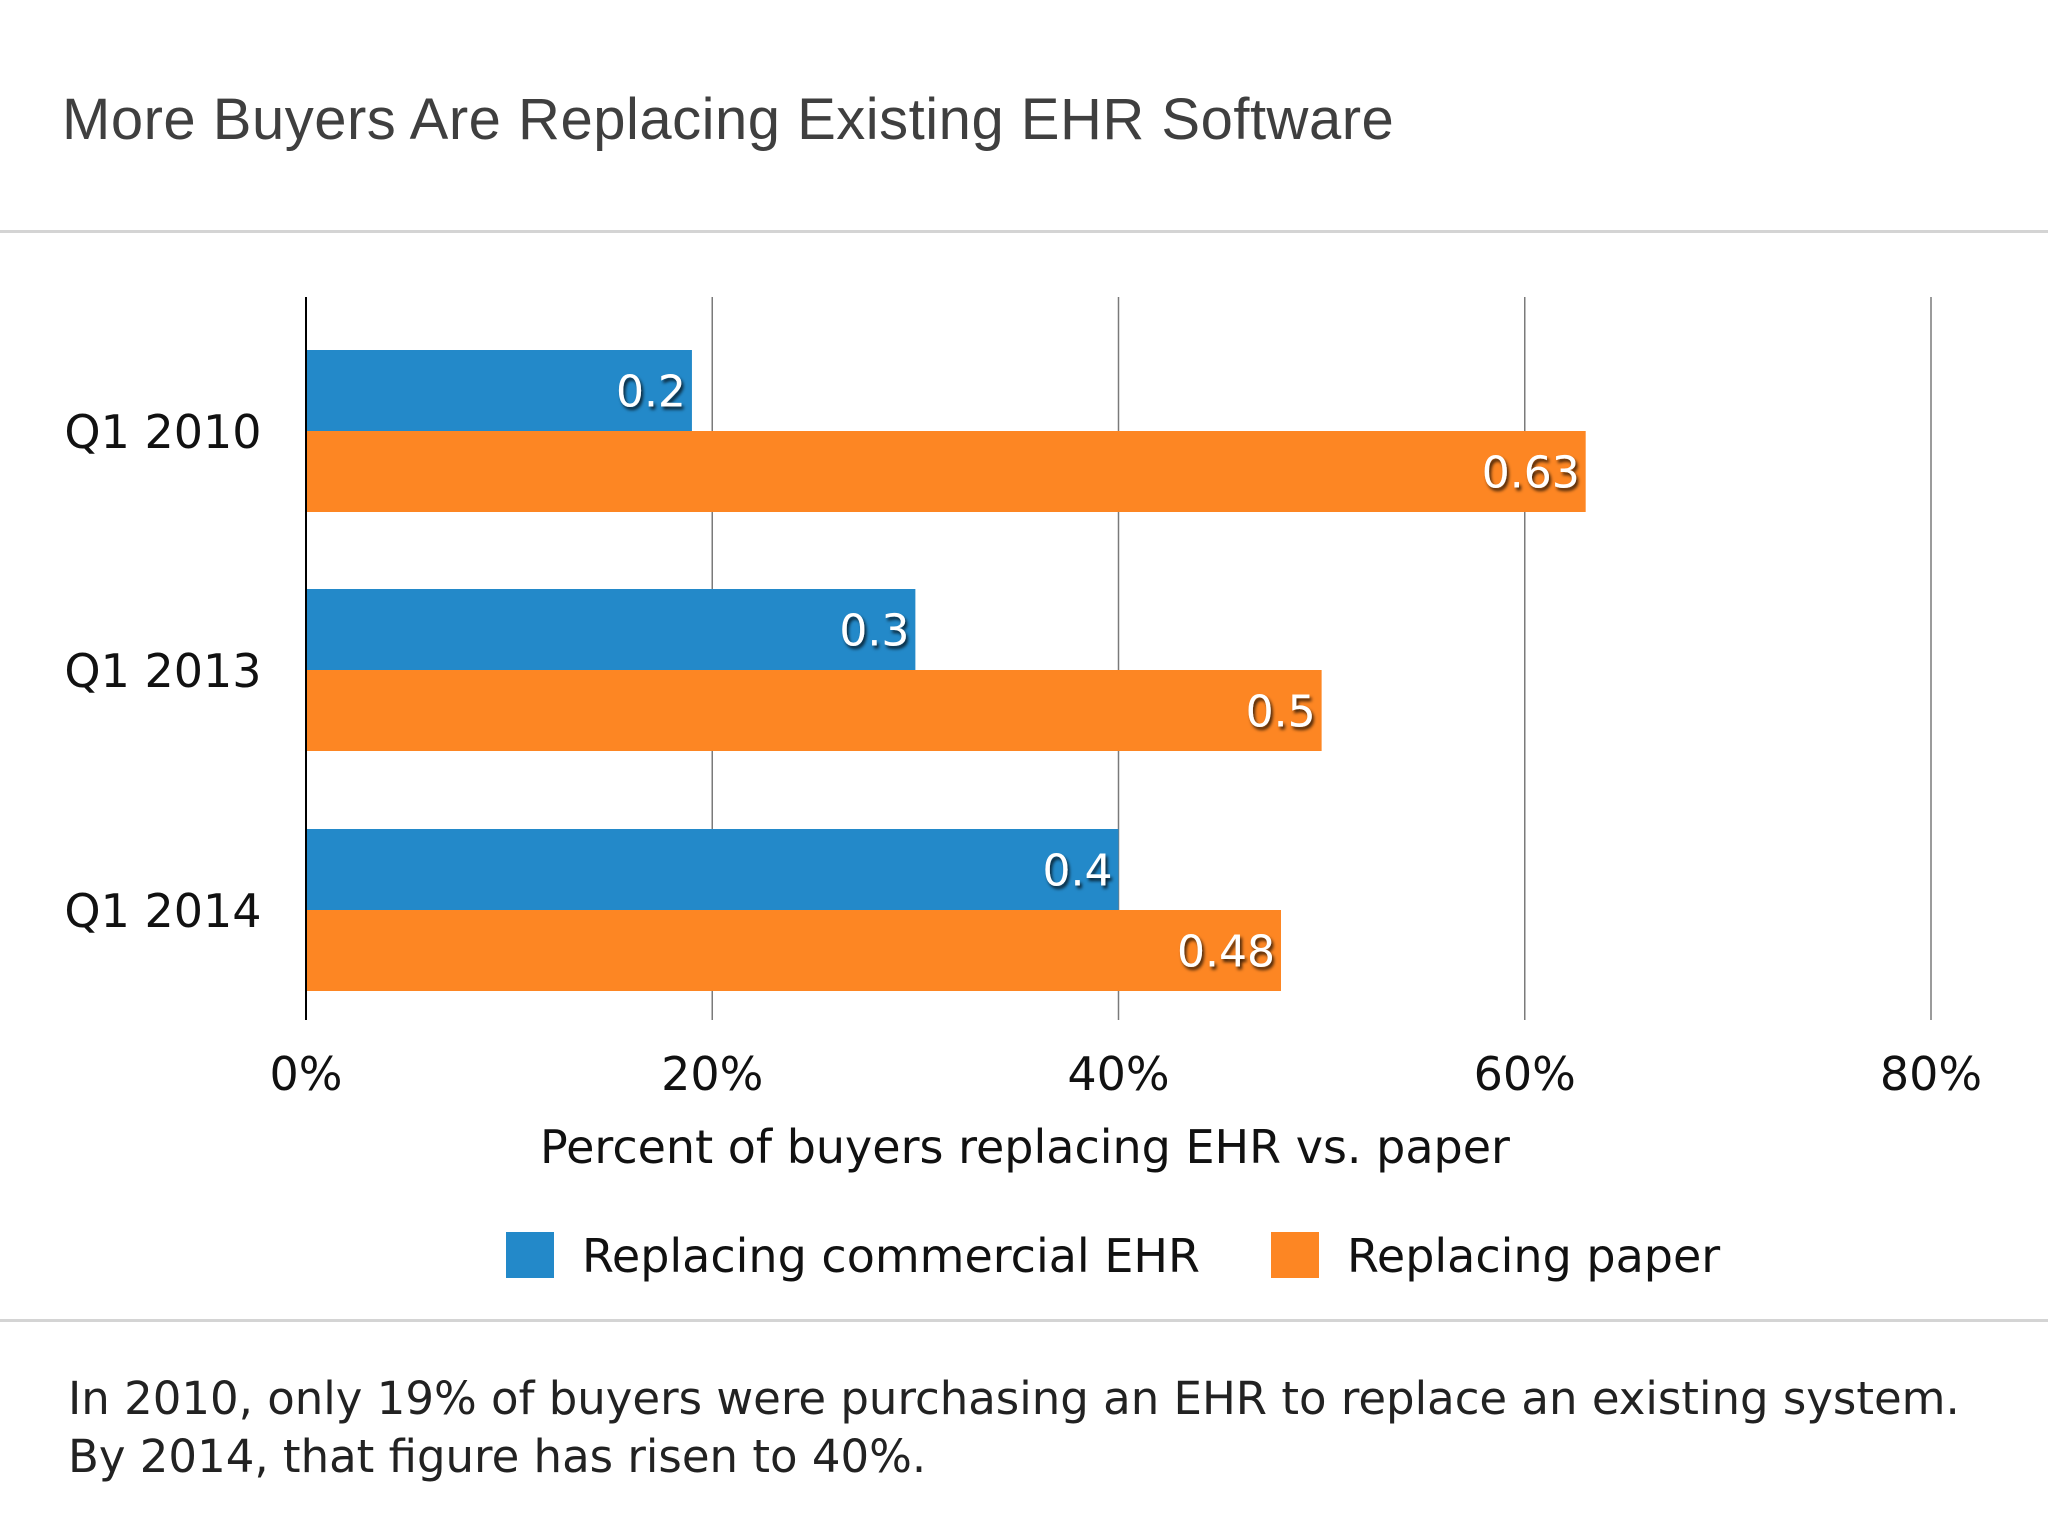  Describe the element at coordinates (874, 631) in the screenshot. I see `bar-data-label: 0.3` at that location.